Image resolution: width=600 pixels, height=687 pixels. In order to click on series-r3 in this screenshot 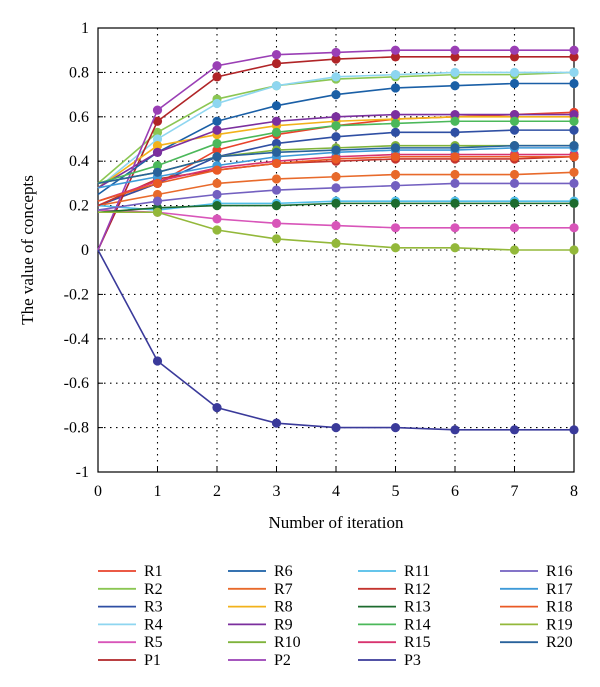, I will do `click(338, 166)`.